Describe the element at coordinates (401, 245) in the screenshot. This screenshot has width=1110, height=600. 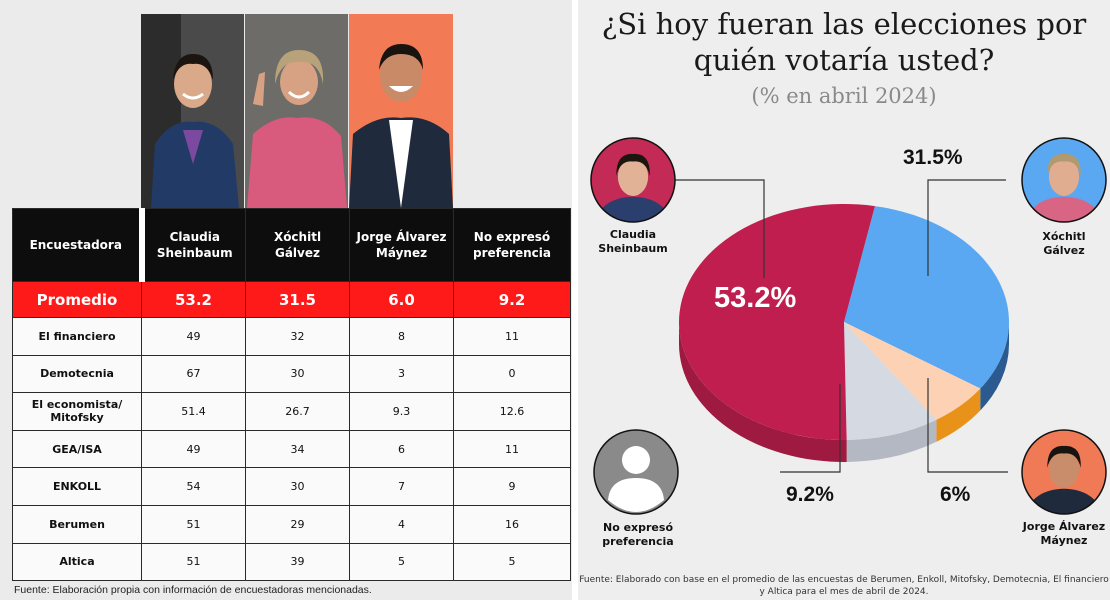
I see `header-jorge: Jorge Álvarez Máynez` at that location.